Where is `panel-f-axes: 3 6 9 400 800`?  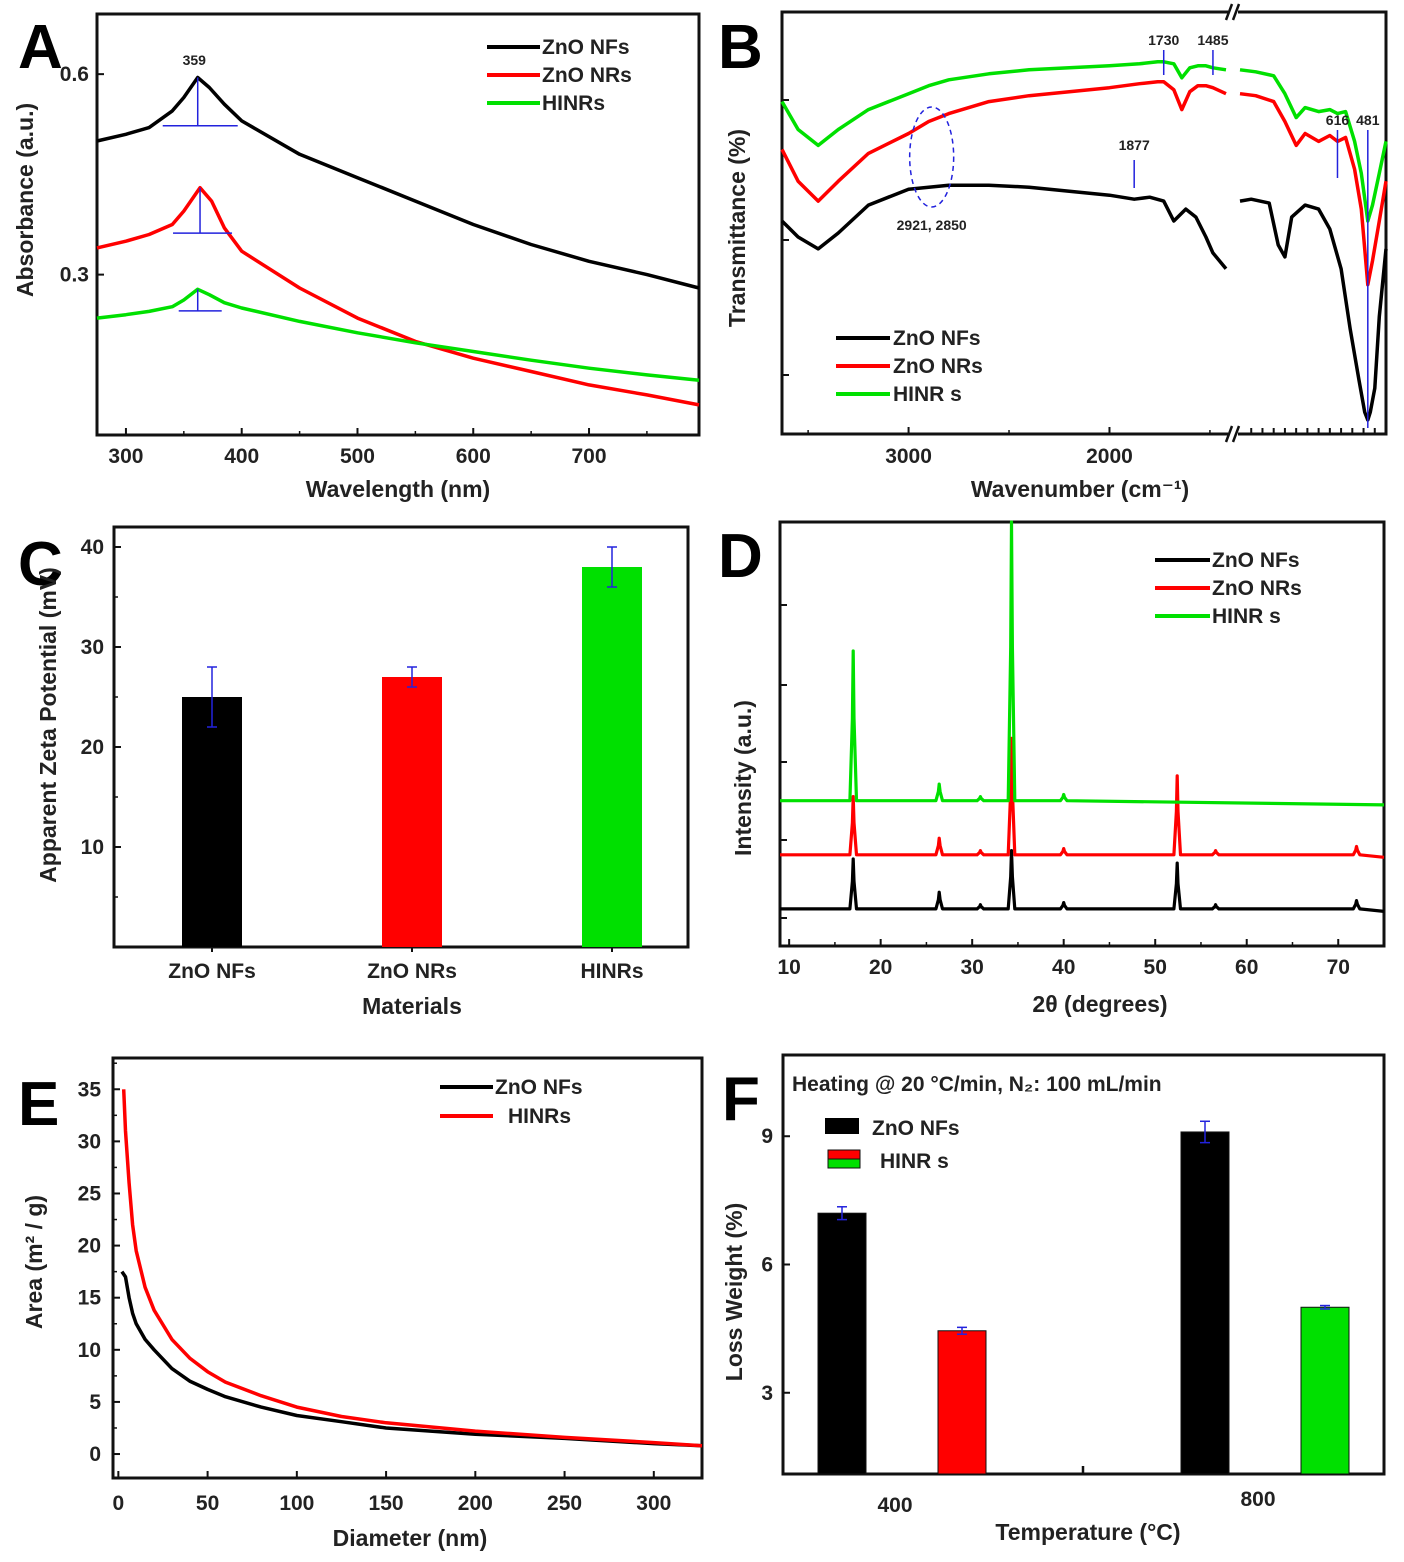 panel-f-axes: 3 6 9 400 800 is located at coordinates (1018, 1321).